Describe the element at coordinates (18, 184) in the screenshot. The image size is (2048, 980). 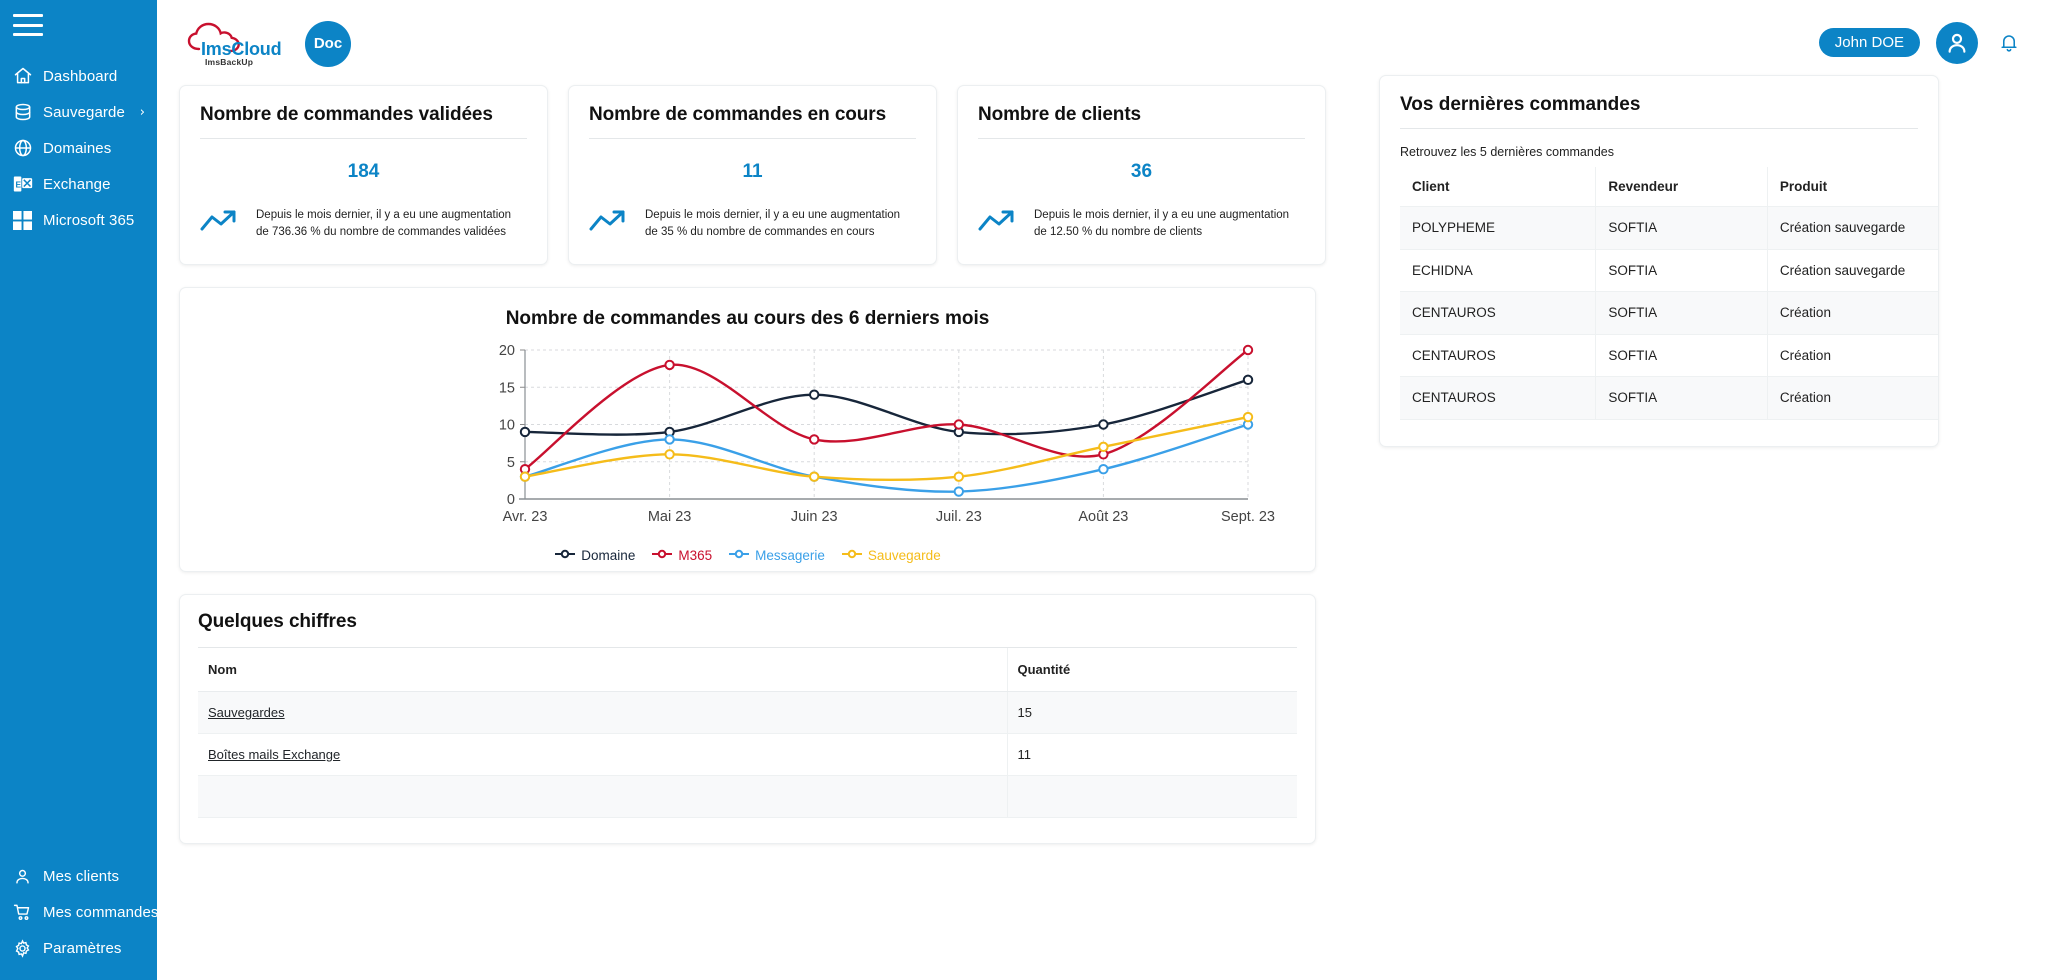
I see `svg-text: E` at that location.